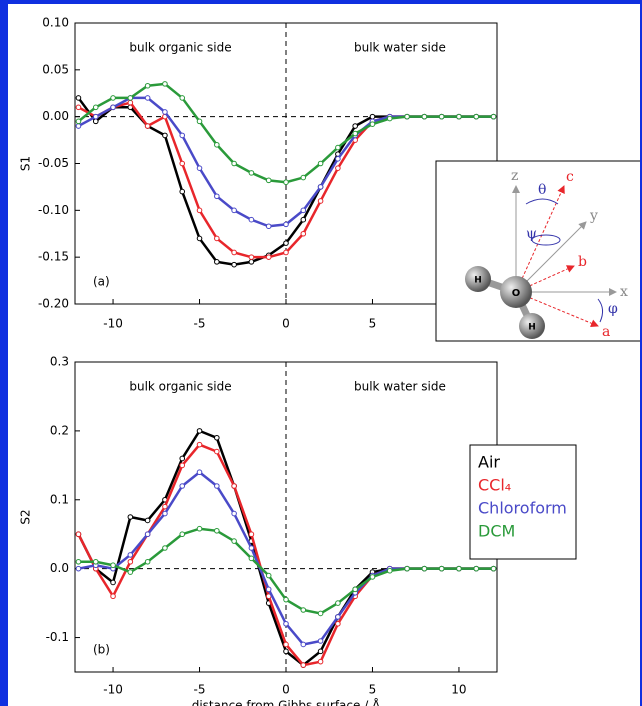 The width and height of the screenshot is (642, 706). I want to click on panel-label: (a), so click(101, 282).